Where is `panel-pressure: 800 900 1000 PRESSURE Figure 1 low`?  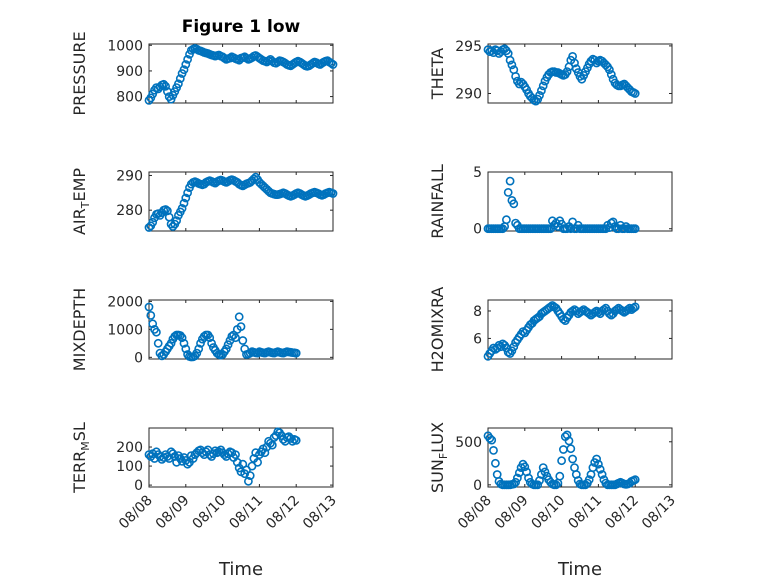
panel-pressure: 800 900 1000 PRESSURE Figure 1 low is located at coordinates (204, 66).